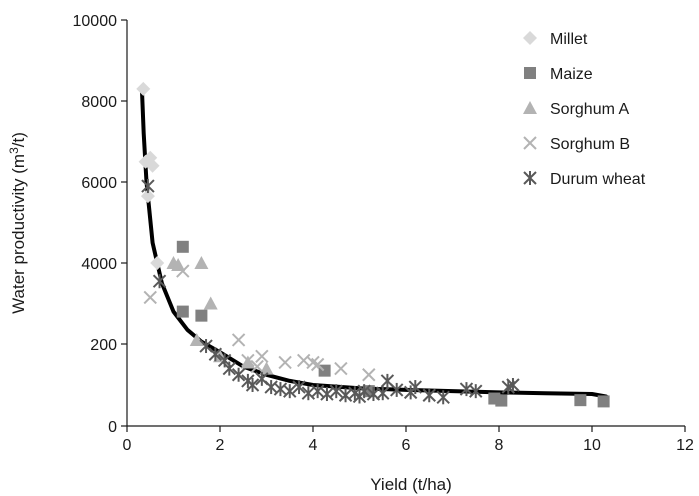 This screenshot has height=496, width=699. I want to click on x-tick-label: 2, so click(220, 445).